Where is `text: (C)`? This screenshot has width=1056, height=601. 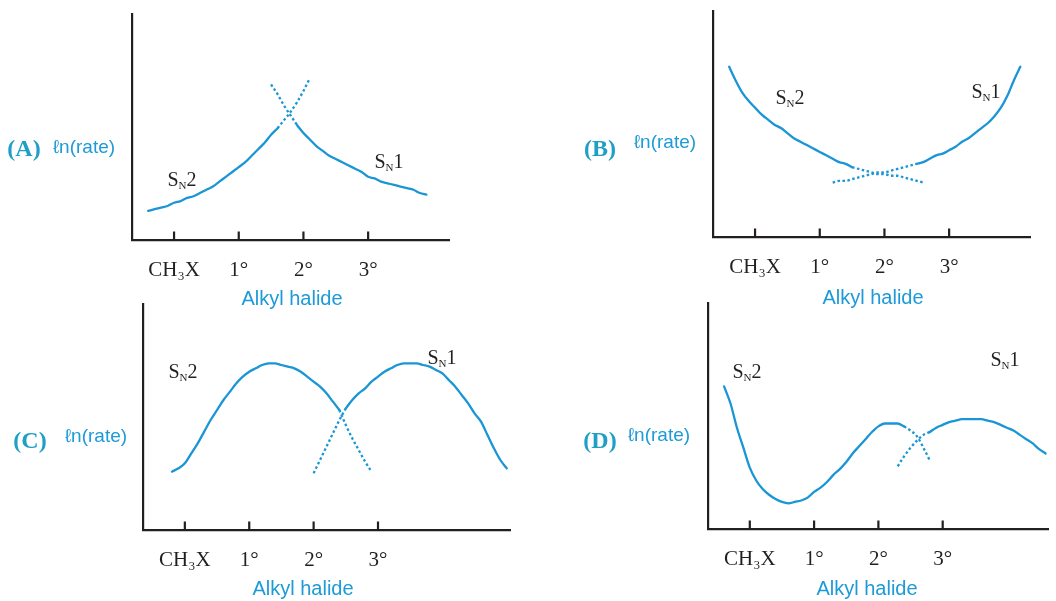 text: (C) is located at coordinates (30, 440).